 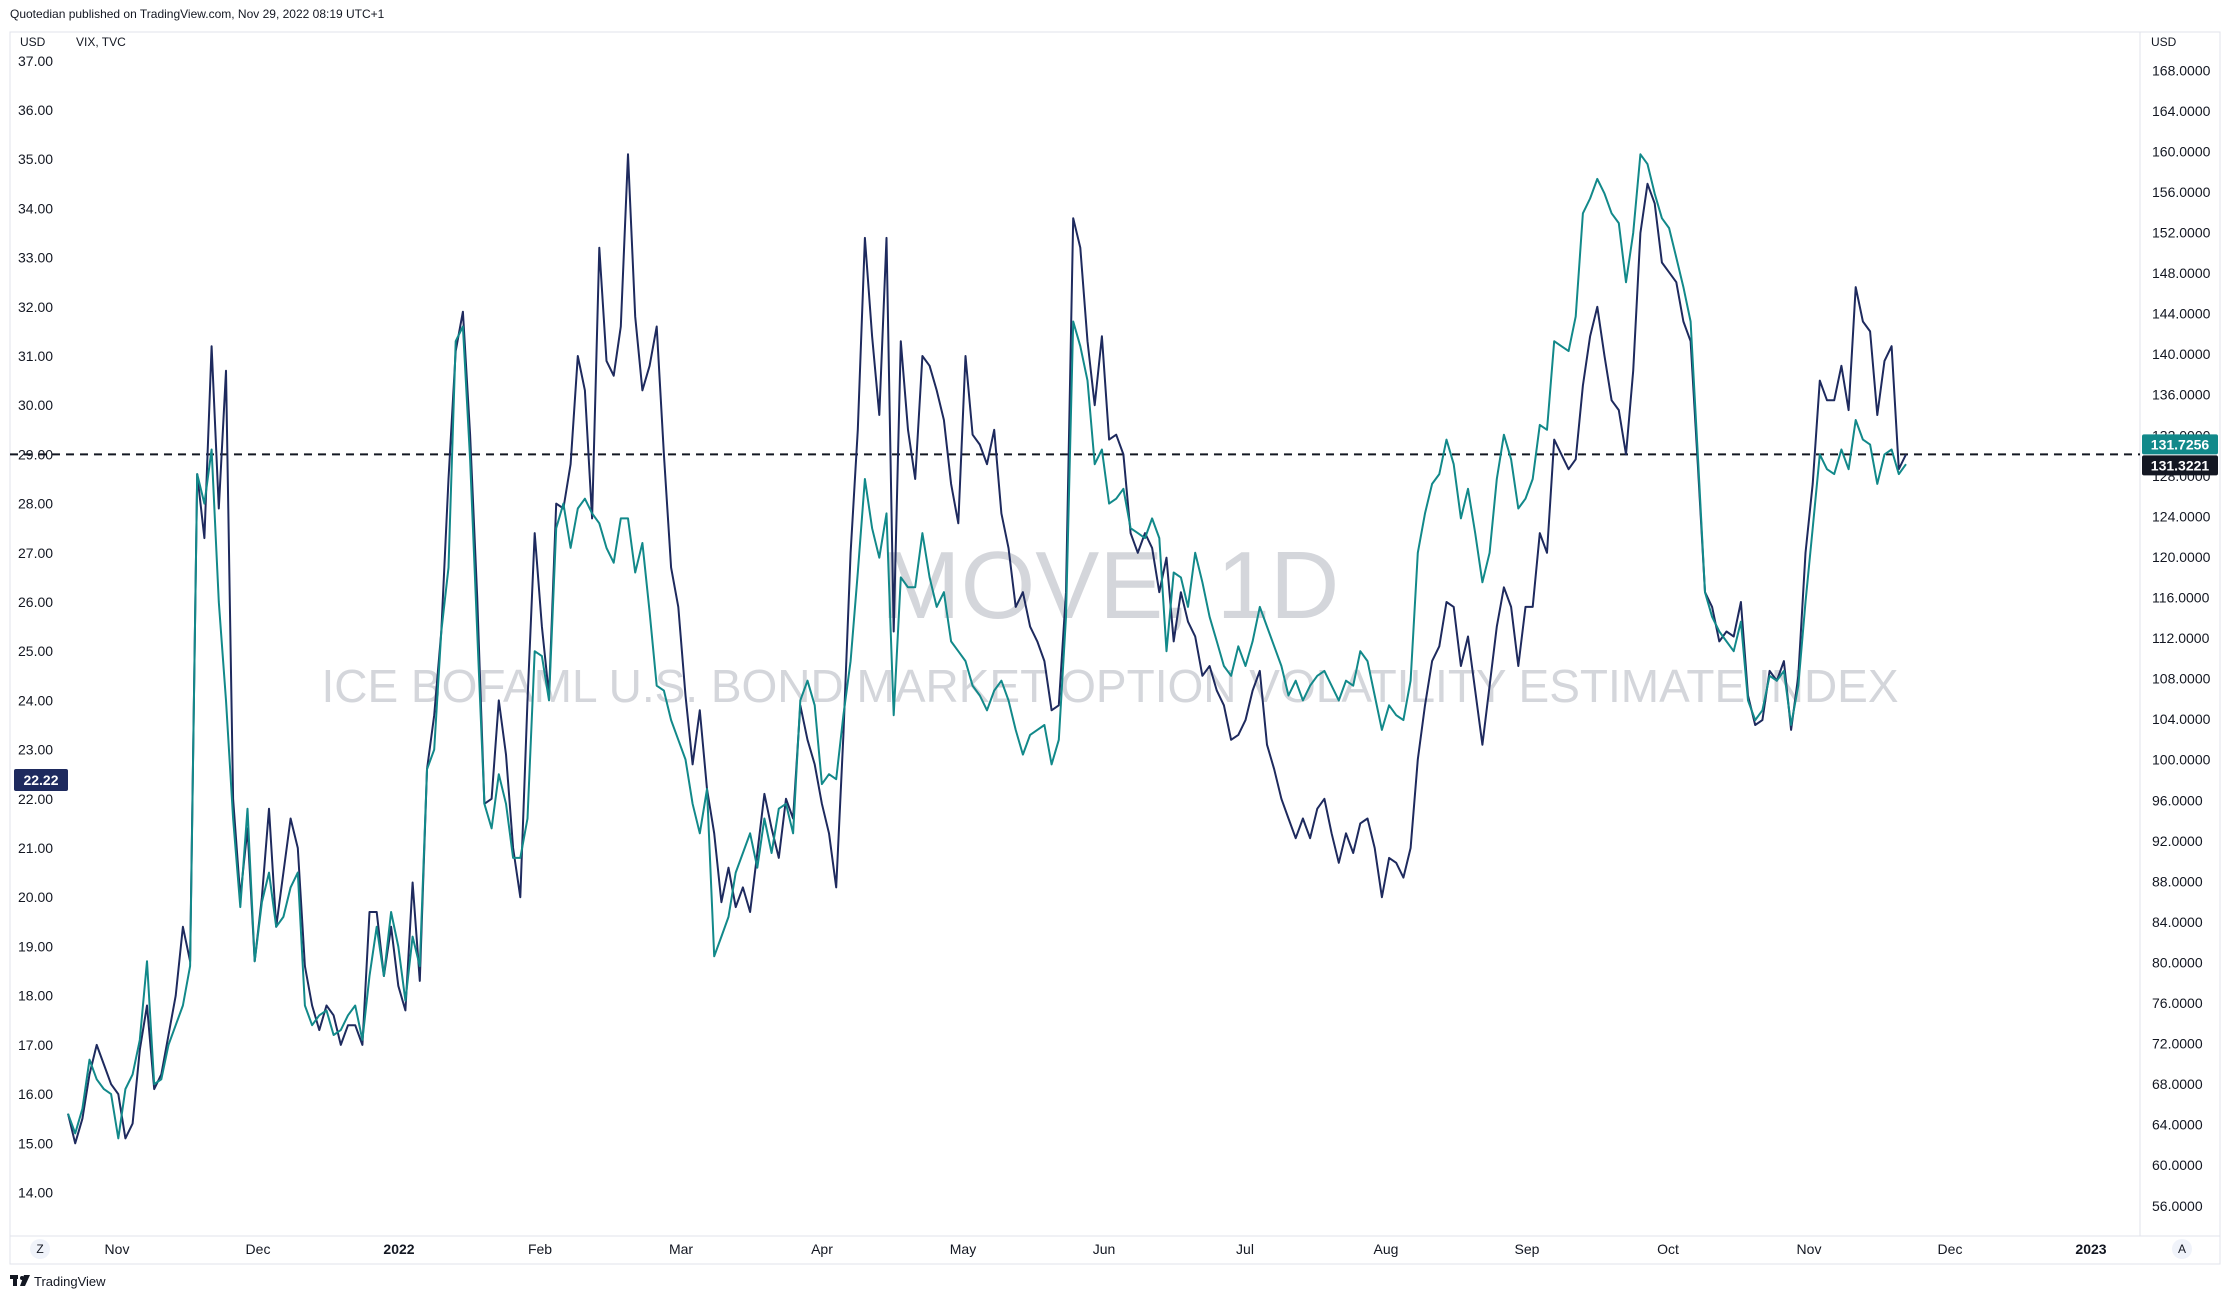 What do you see at coordinates (2181, 719) in the screenshot?
I see `right-tick-label: 104.0000` at bounding box center [2181, 719].